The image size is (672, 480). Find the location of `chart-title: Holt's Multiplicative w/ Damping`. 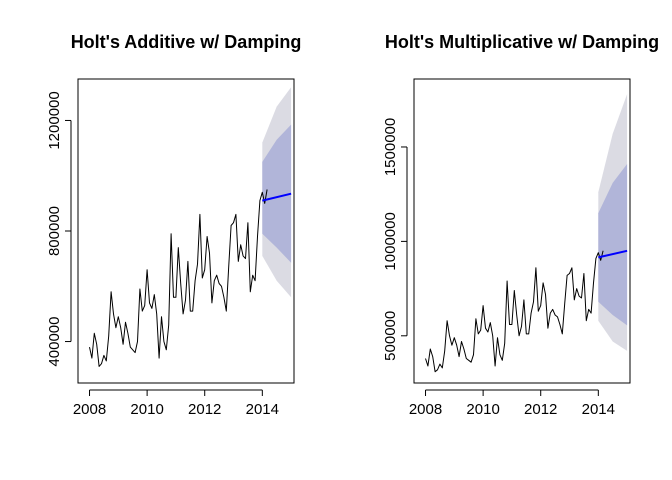

chart-title: Holt's Multiplicative w/ Damping is located at coordinates (522, 42).